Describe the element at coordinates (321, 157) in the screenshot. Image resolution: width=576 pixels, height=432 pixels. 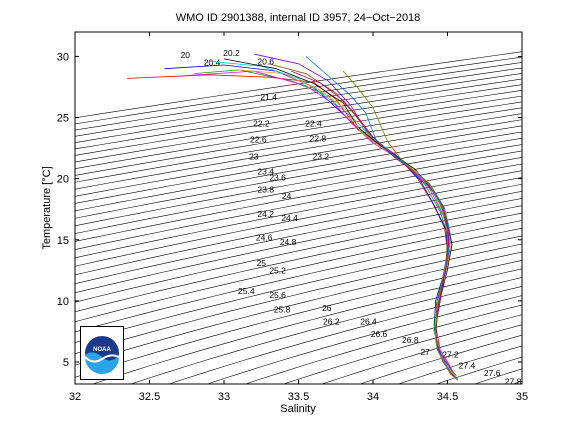
I see `density-contour-label: 23.2` at that location.